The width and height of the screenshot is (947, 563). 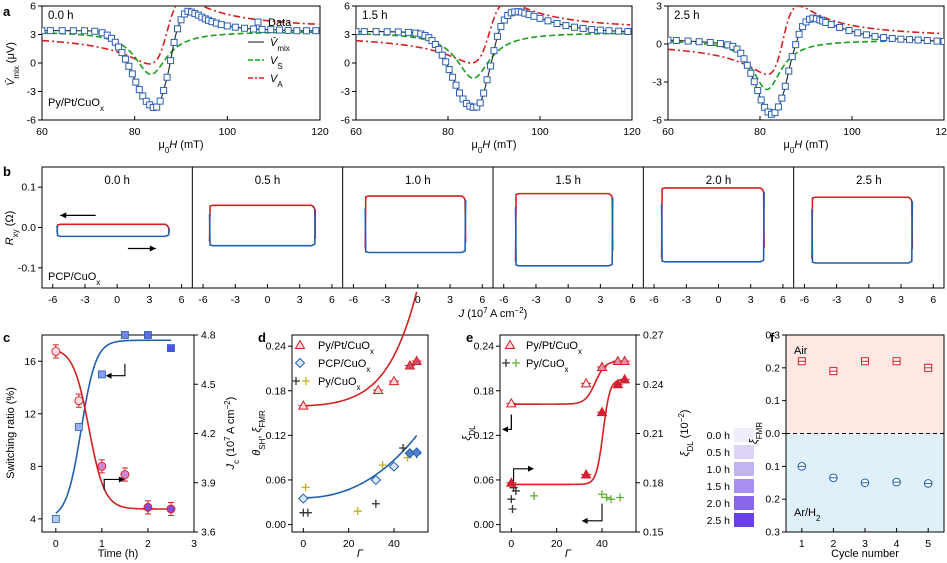 I want to click on x-tick-label: 3, so click(x=194, y=544).